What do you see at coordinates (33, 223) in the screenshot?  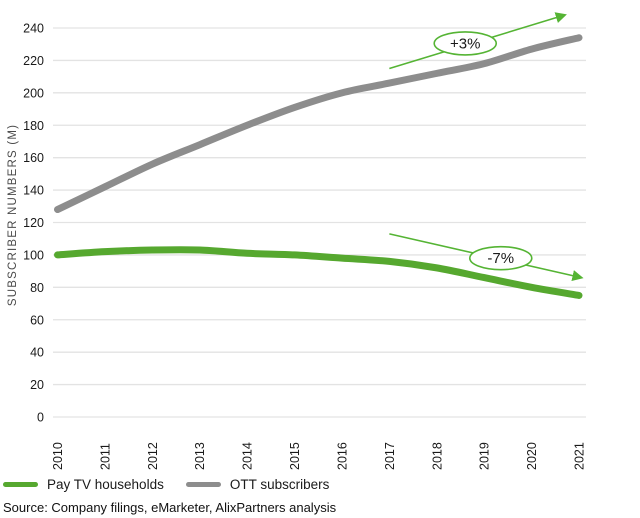 I see `y-tick-label: 120` at bounding box center [33, 223].